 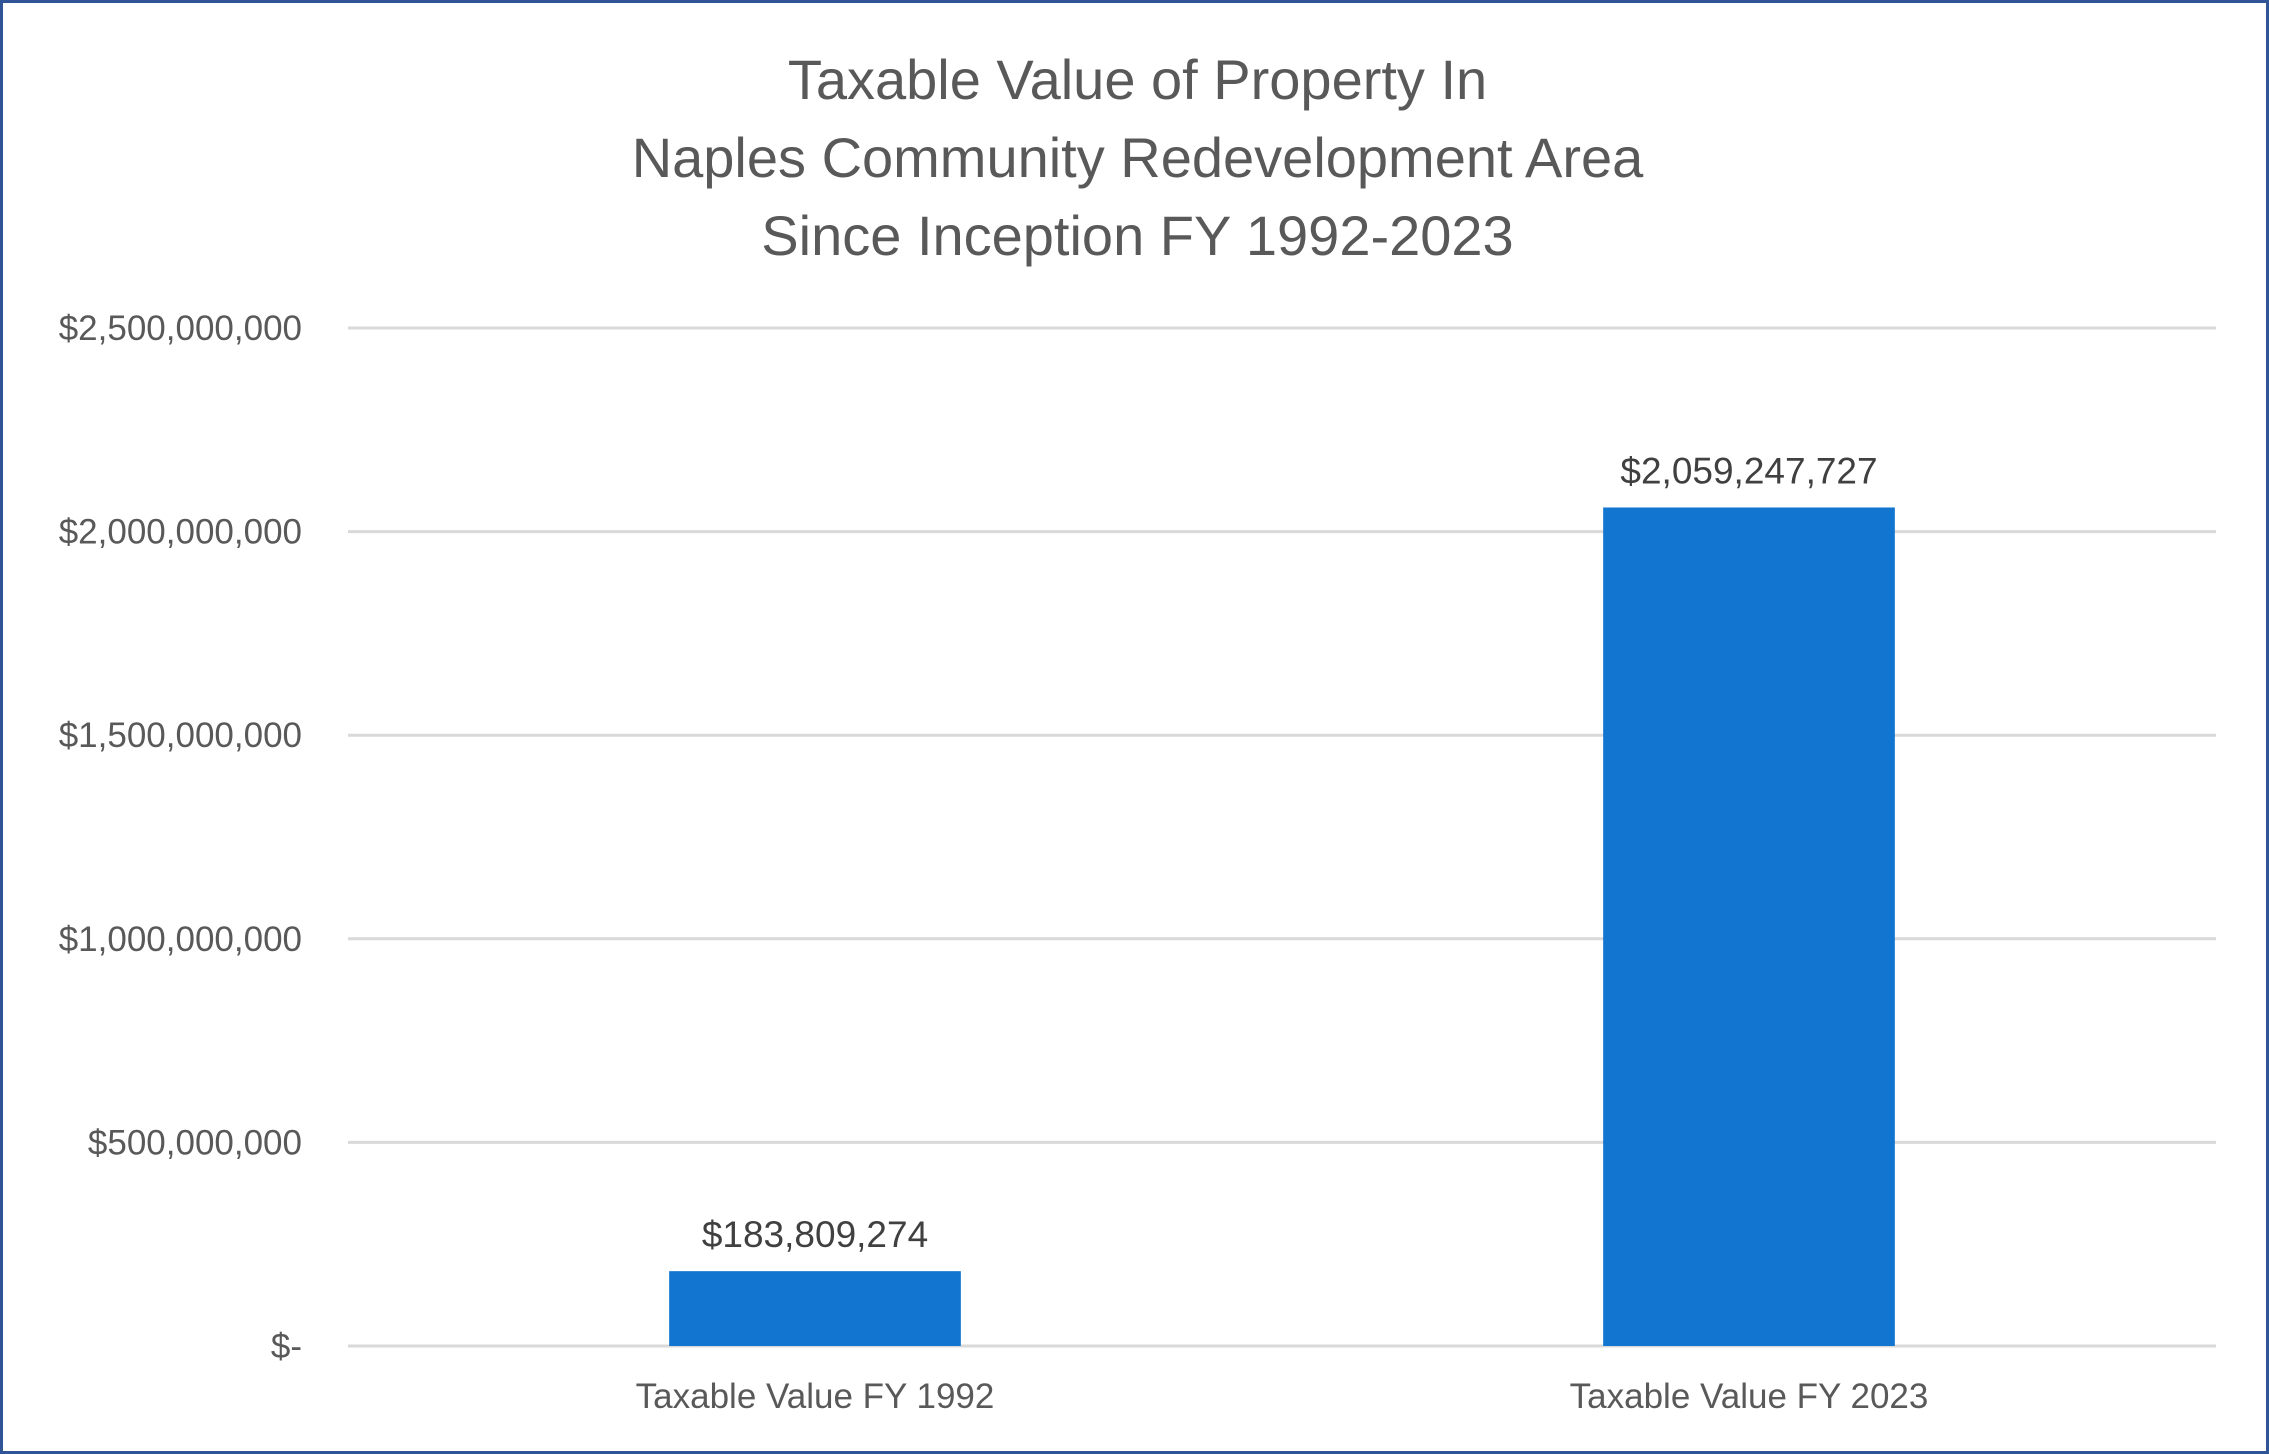 What do you see at coordinates (1749, 1396) in the screenshot?
I see `x-tick-label: Taxable Value FY 2023` at bounding box center [1749, 1396].